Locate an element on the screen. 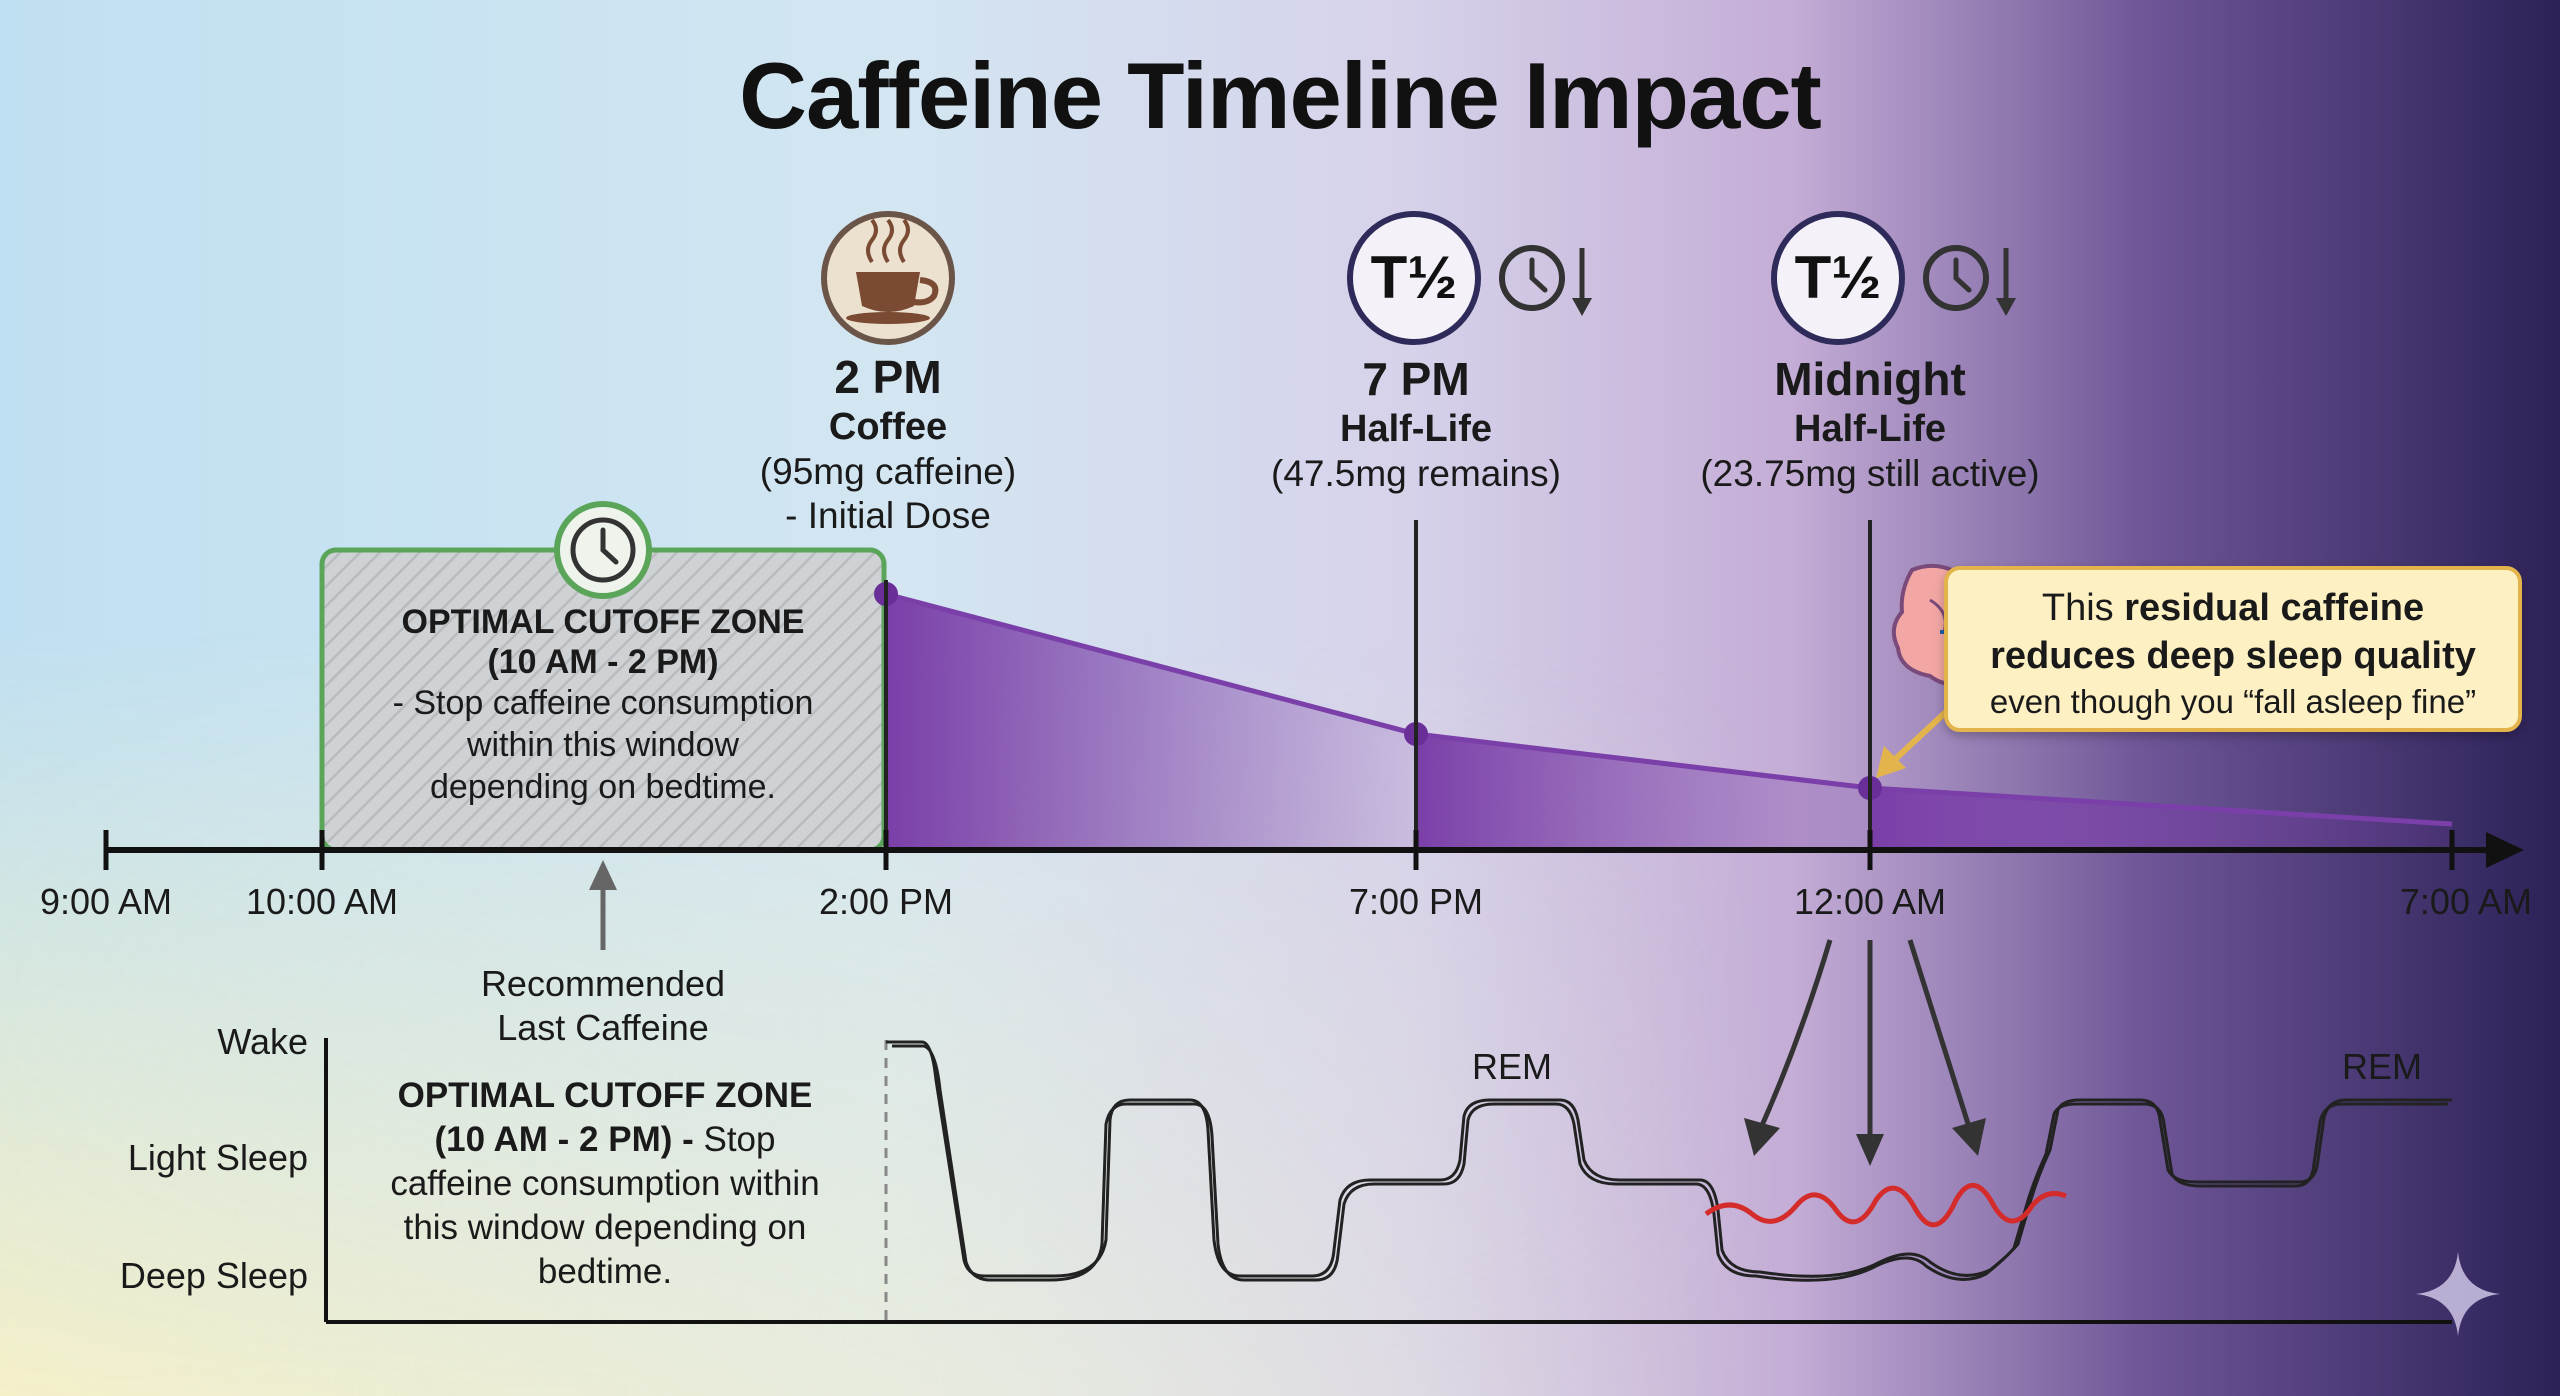 The height and width of the screenshot is (1396, 2560). lower-note-hours: (10 AM - 2 PM) - is located at coordinates (564, 1139).